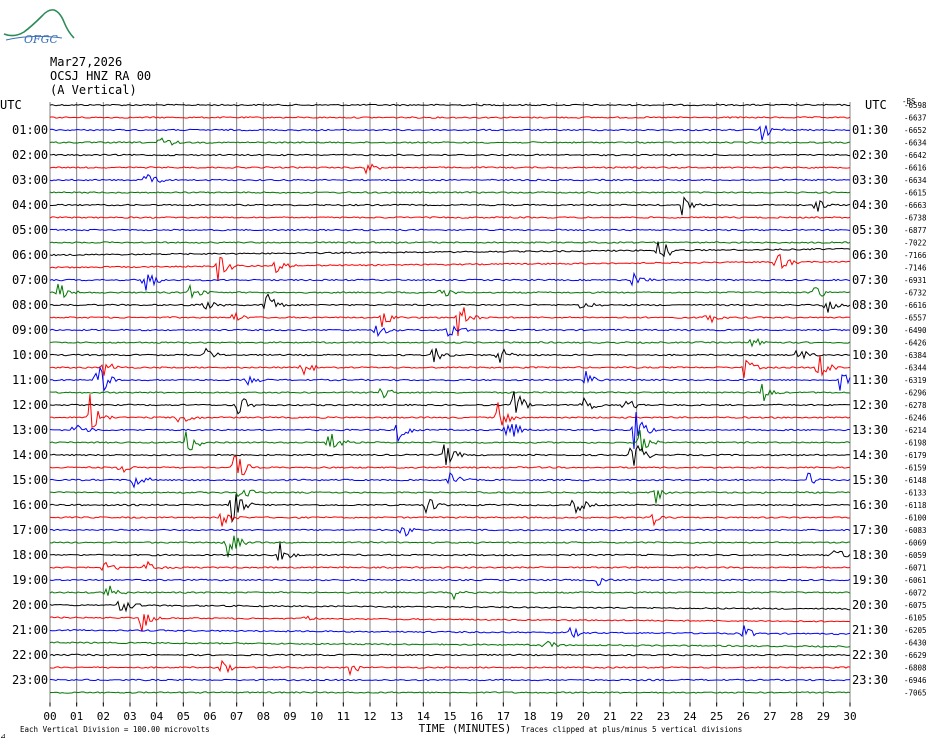 This screenshot has height=744, width=930. I want to click on half-hour-label: 23:30, so click(870, 680).